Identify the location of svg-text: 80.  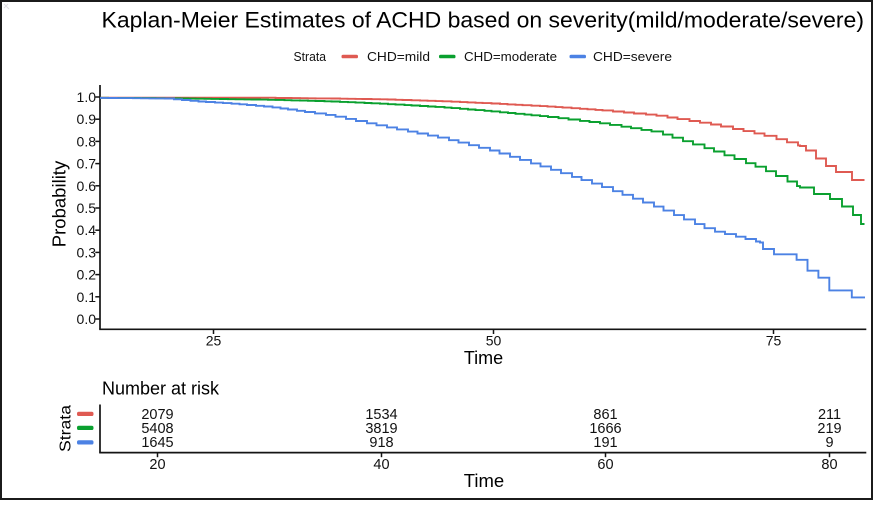
(829, 465).